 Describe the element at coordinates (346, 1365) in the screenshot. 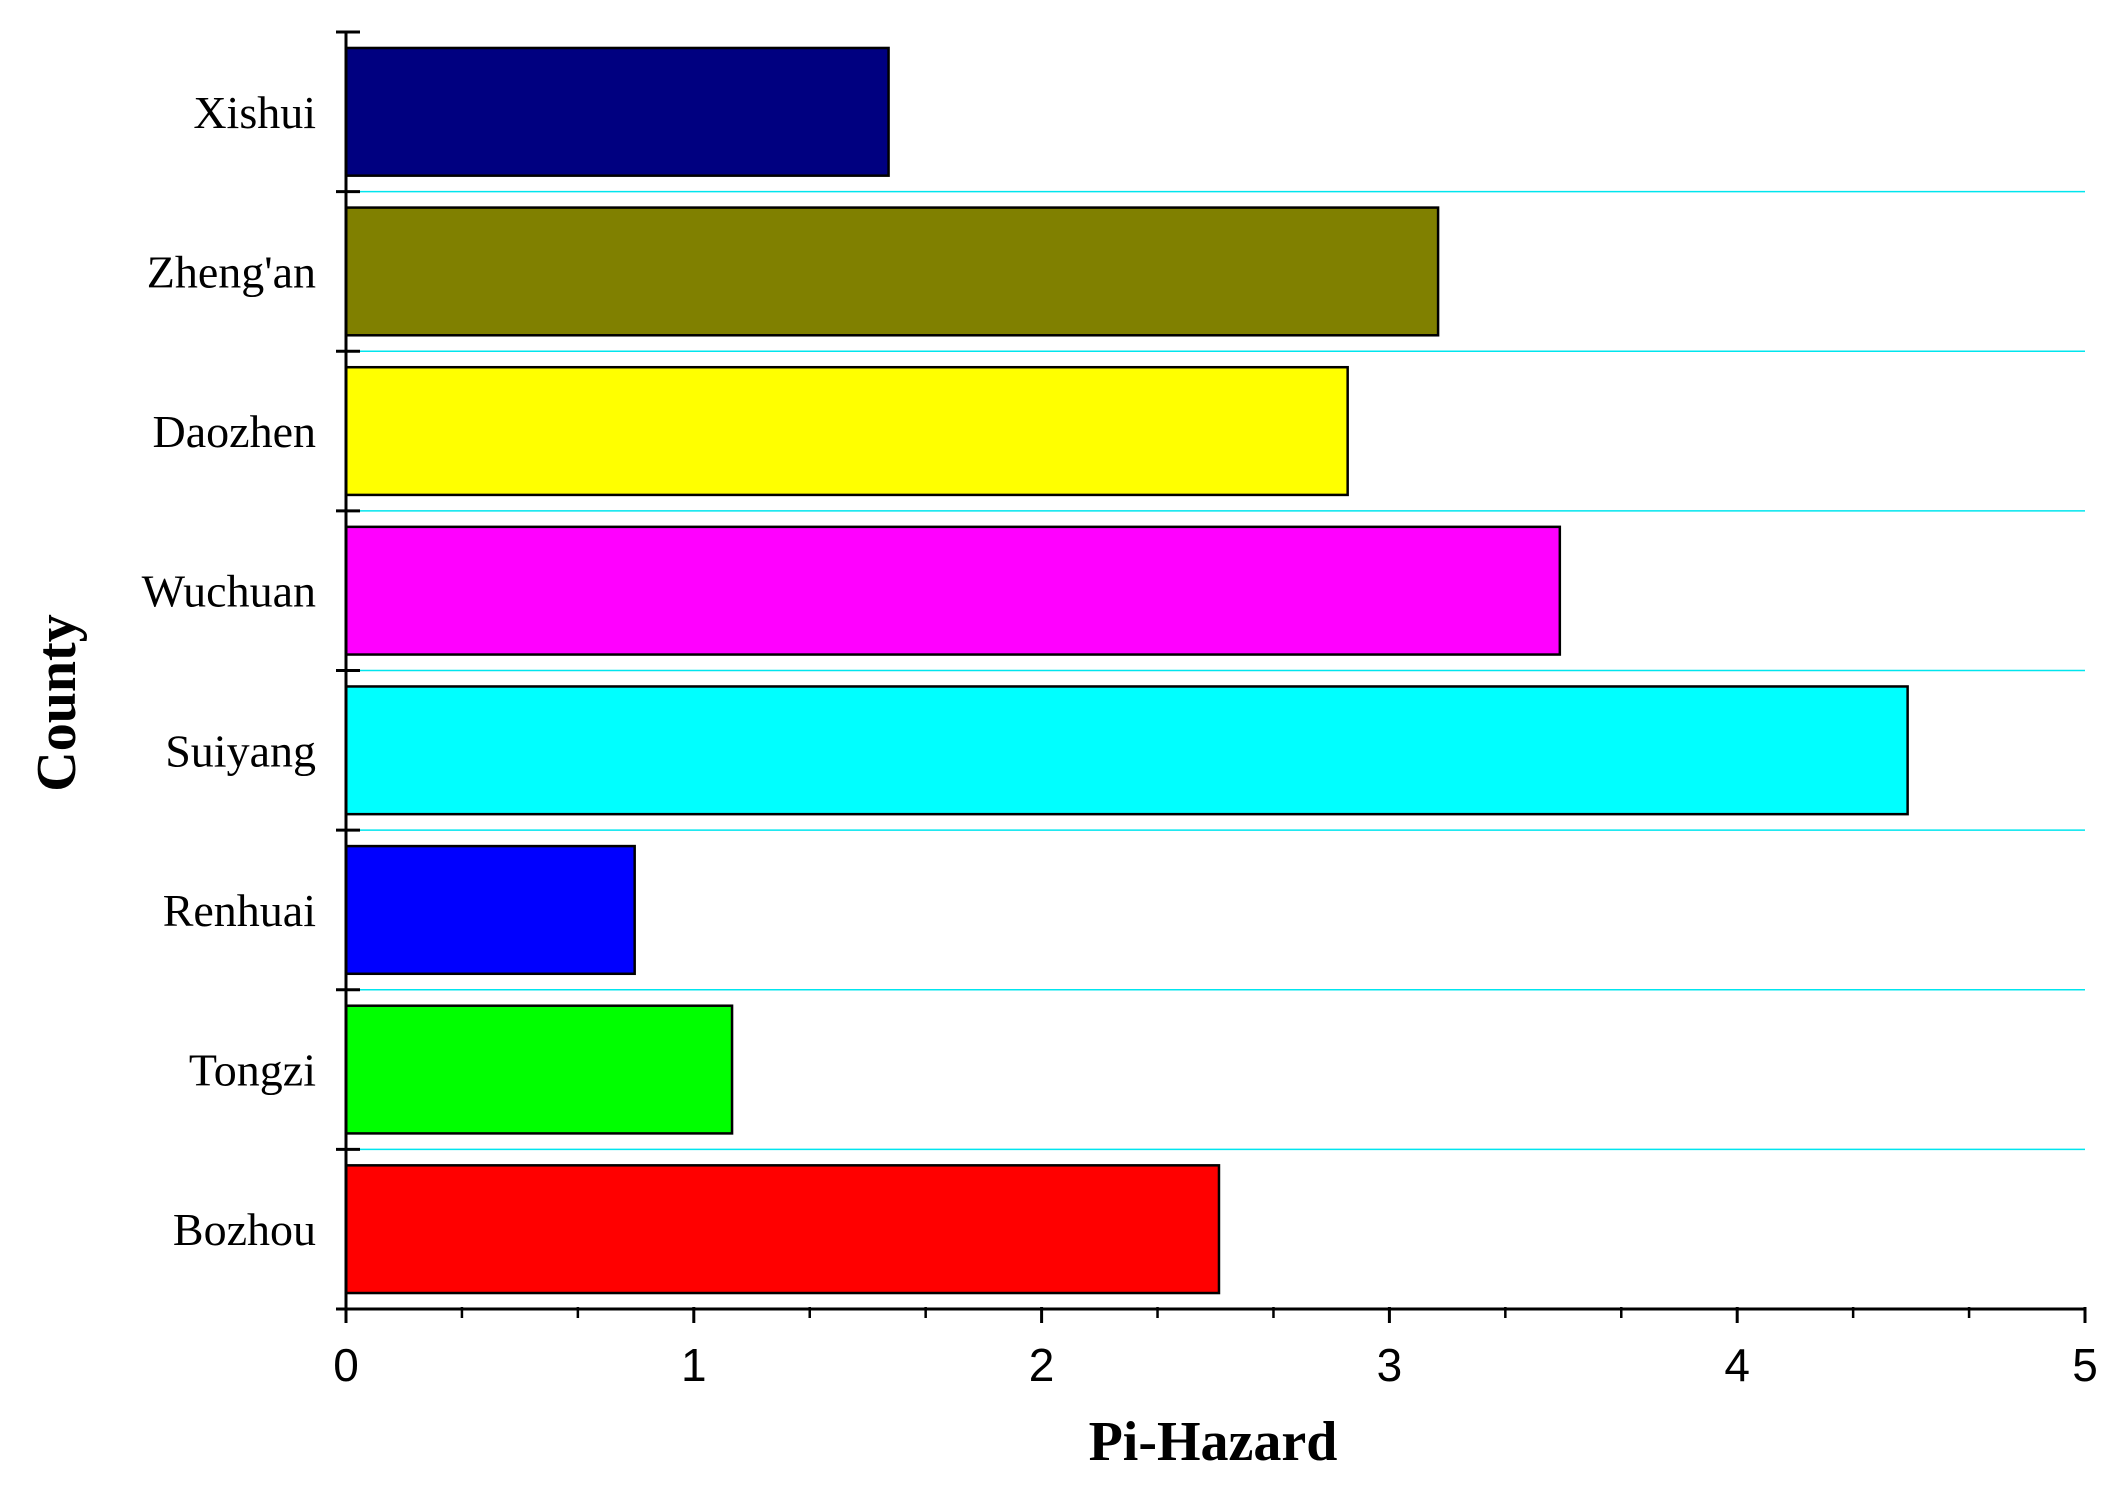

I see `x-tick-label: 0` at that location.